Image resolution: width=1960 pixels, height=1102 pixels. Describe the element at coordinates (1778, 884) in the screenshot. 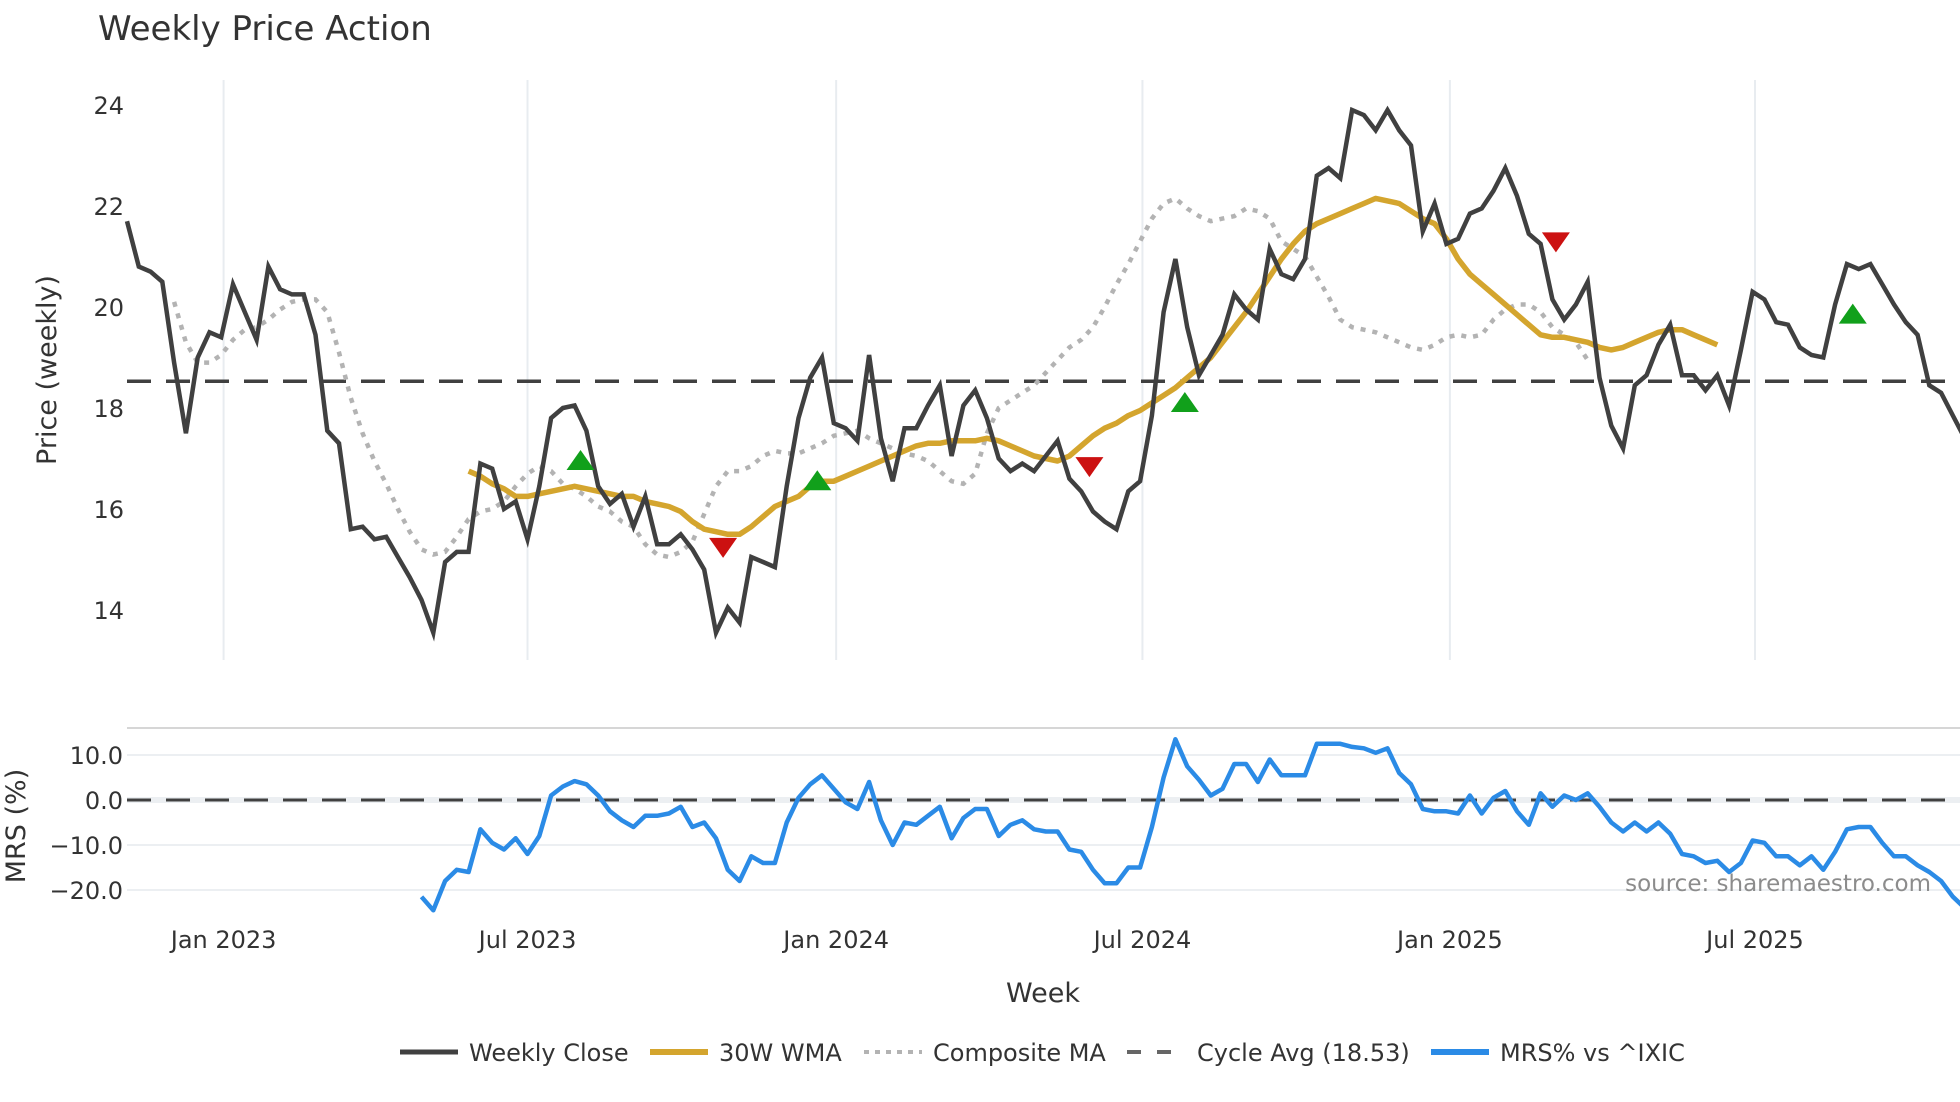

I see `source-watermark: source: sharemaestro.com` at that location.